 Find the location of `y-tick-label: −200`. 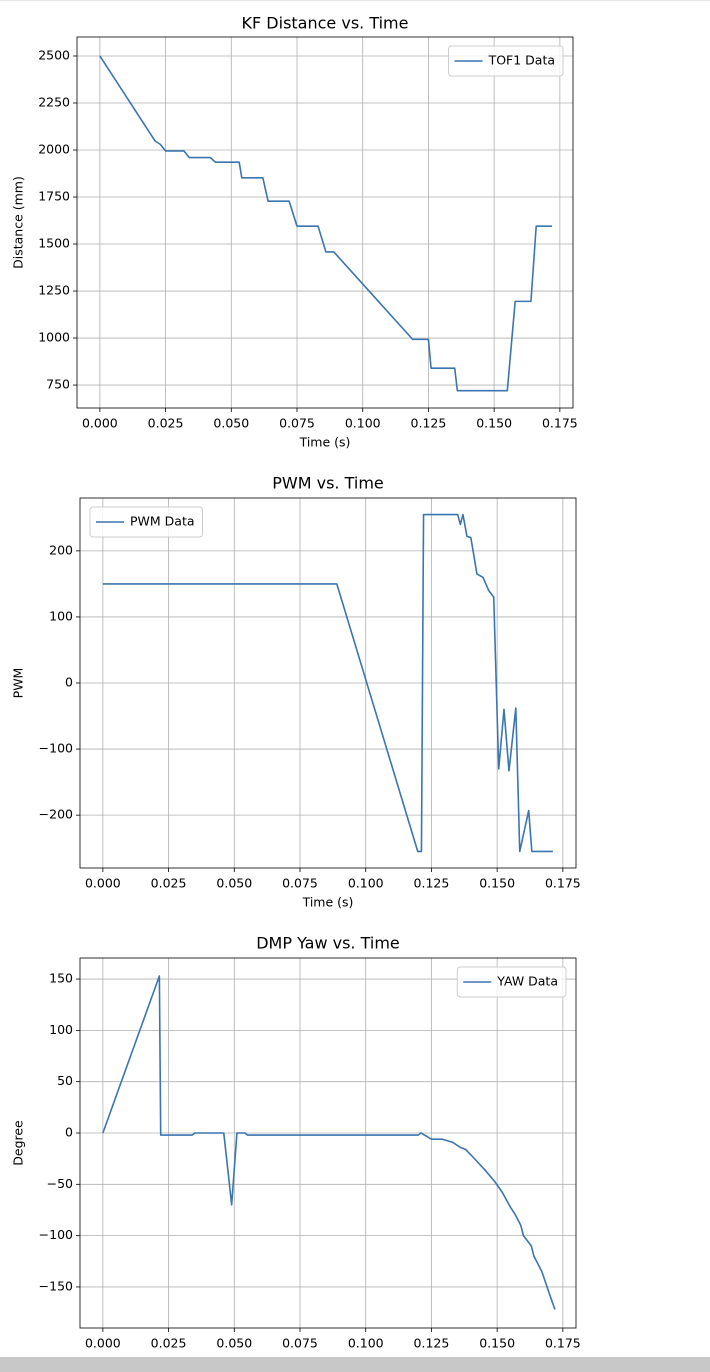

y-tick-label: −200 is located at coordinates (56, 814).